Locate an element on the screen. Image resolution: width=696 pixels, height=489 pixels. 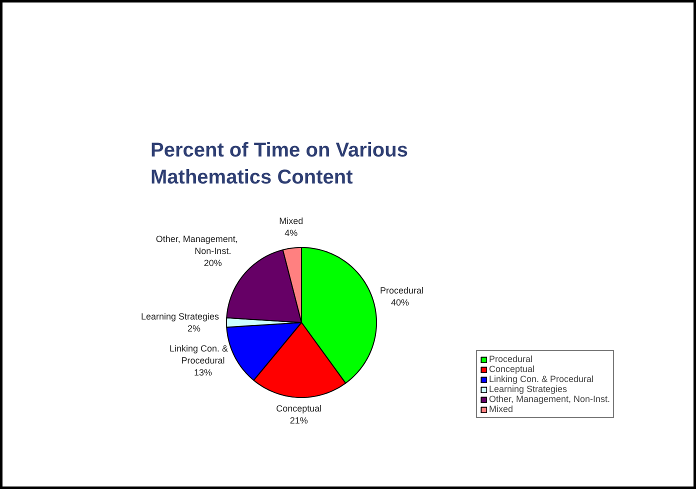
legend-label: Learning Strategies is located at coordinates (528, 389).